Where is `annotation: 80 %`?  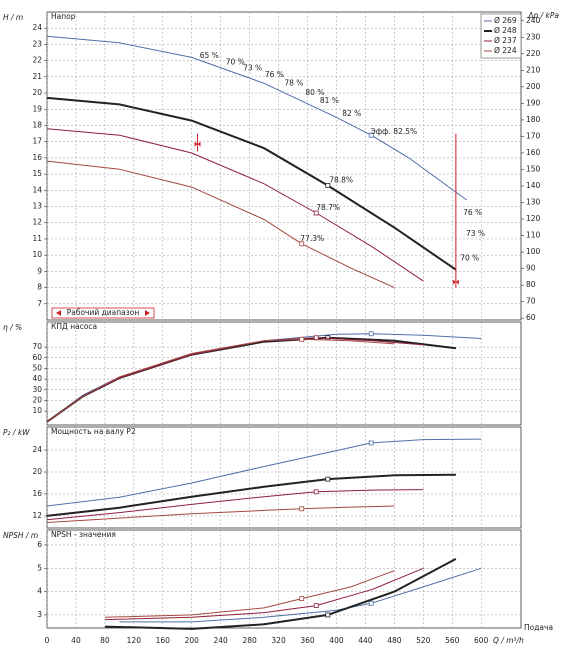
annotation: 80 % is located at coordinates (314, 92).